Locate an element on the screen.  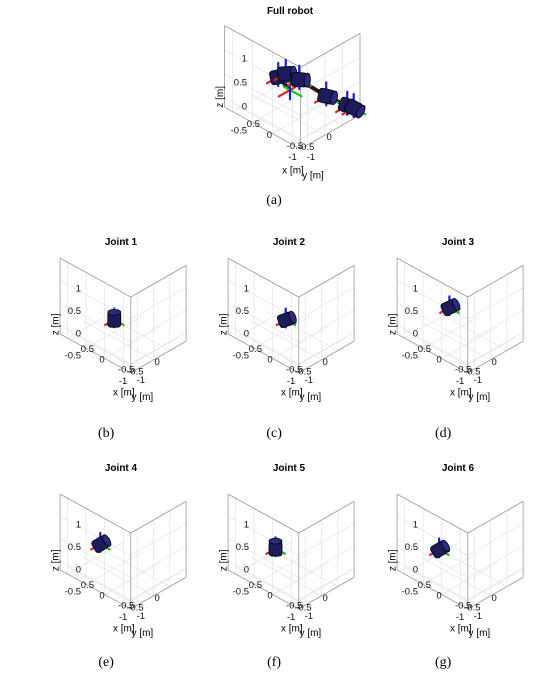
joint-0-y-axis-frame is located at coordinates (292, 91).